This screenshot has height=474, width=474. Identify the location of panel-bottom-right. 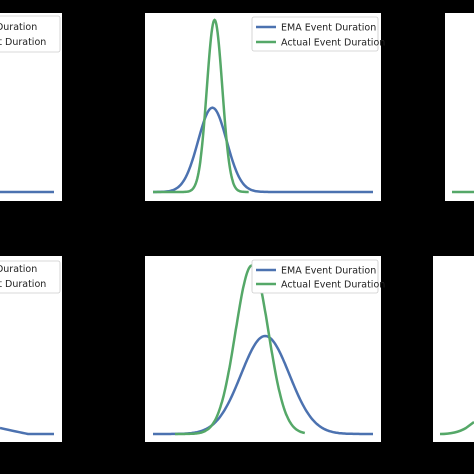
(453, 349).